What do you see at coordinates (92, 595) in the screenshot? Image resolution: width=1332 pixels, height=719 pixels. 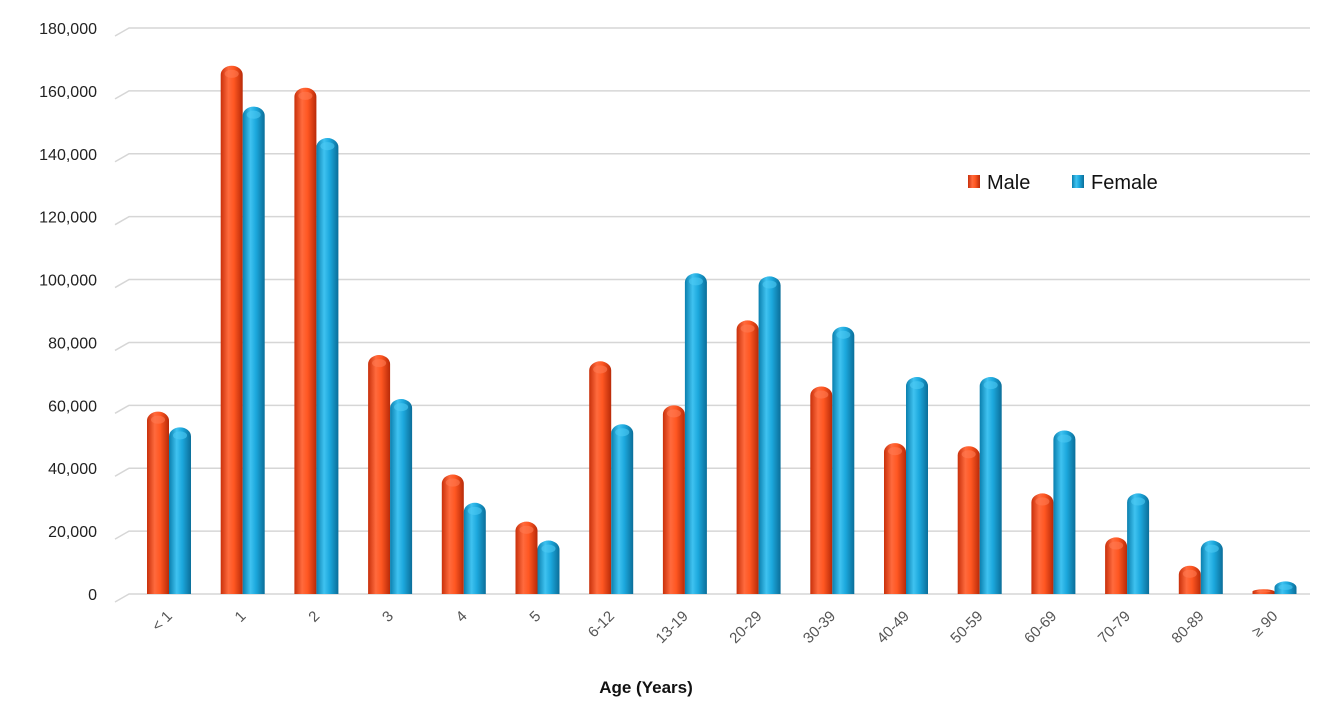 I see `y-tick-label: 0` at bounding box center [92, 595].